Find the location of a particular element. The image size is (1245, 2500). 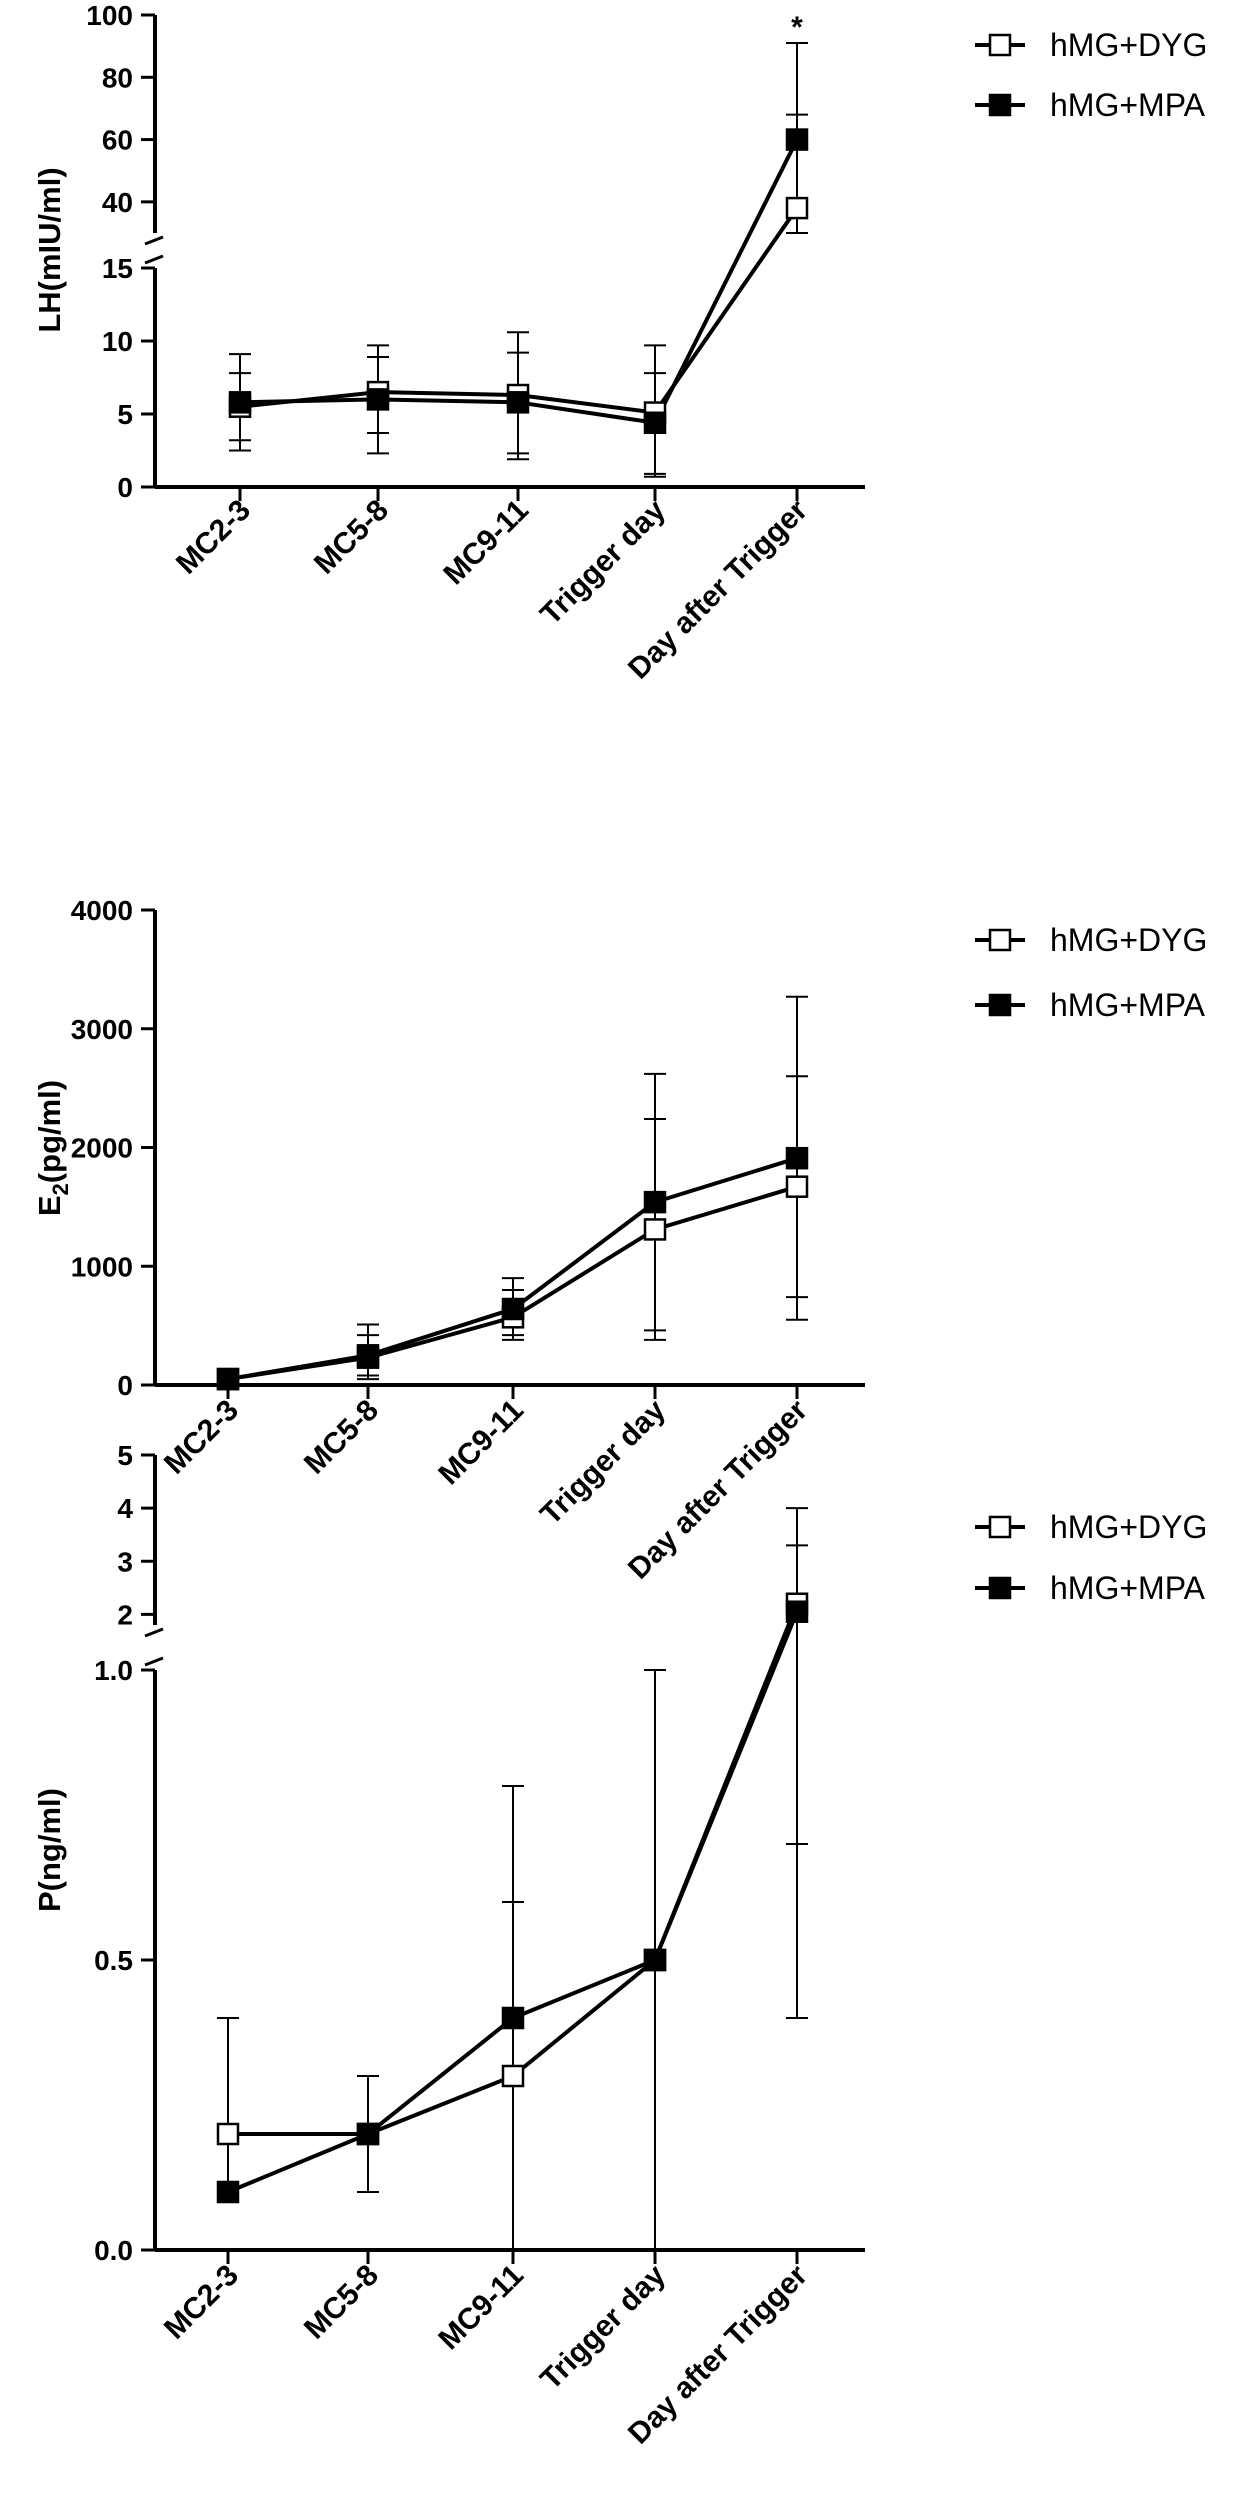

y-tick-label: 15 is located at coordinates (117, 268).